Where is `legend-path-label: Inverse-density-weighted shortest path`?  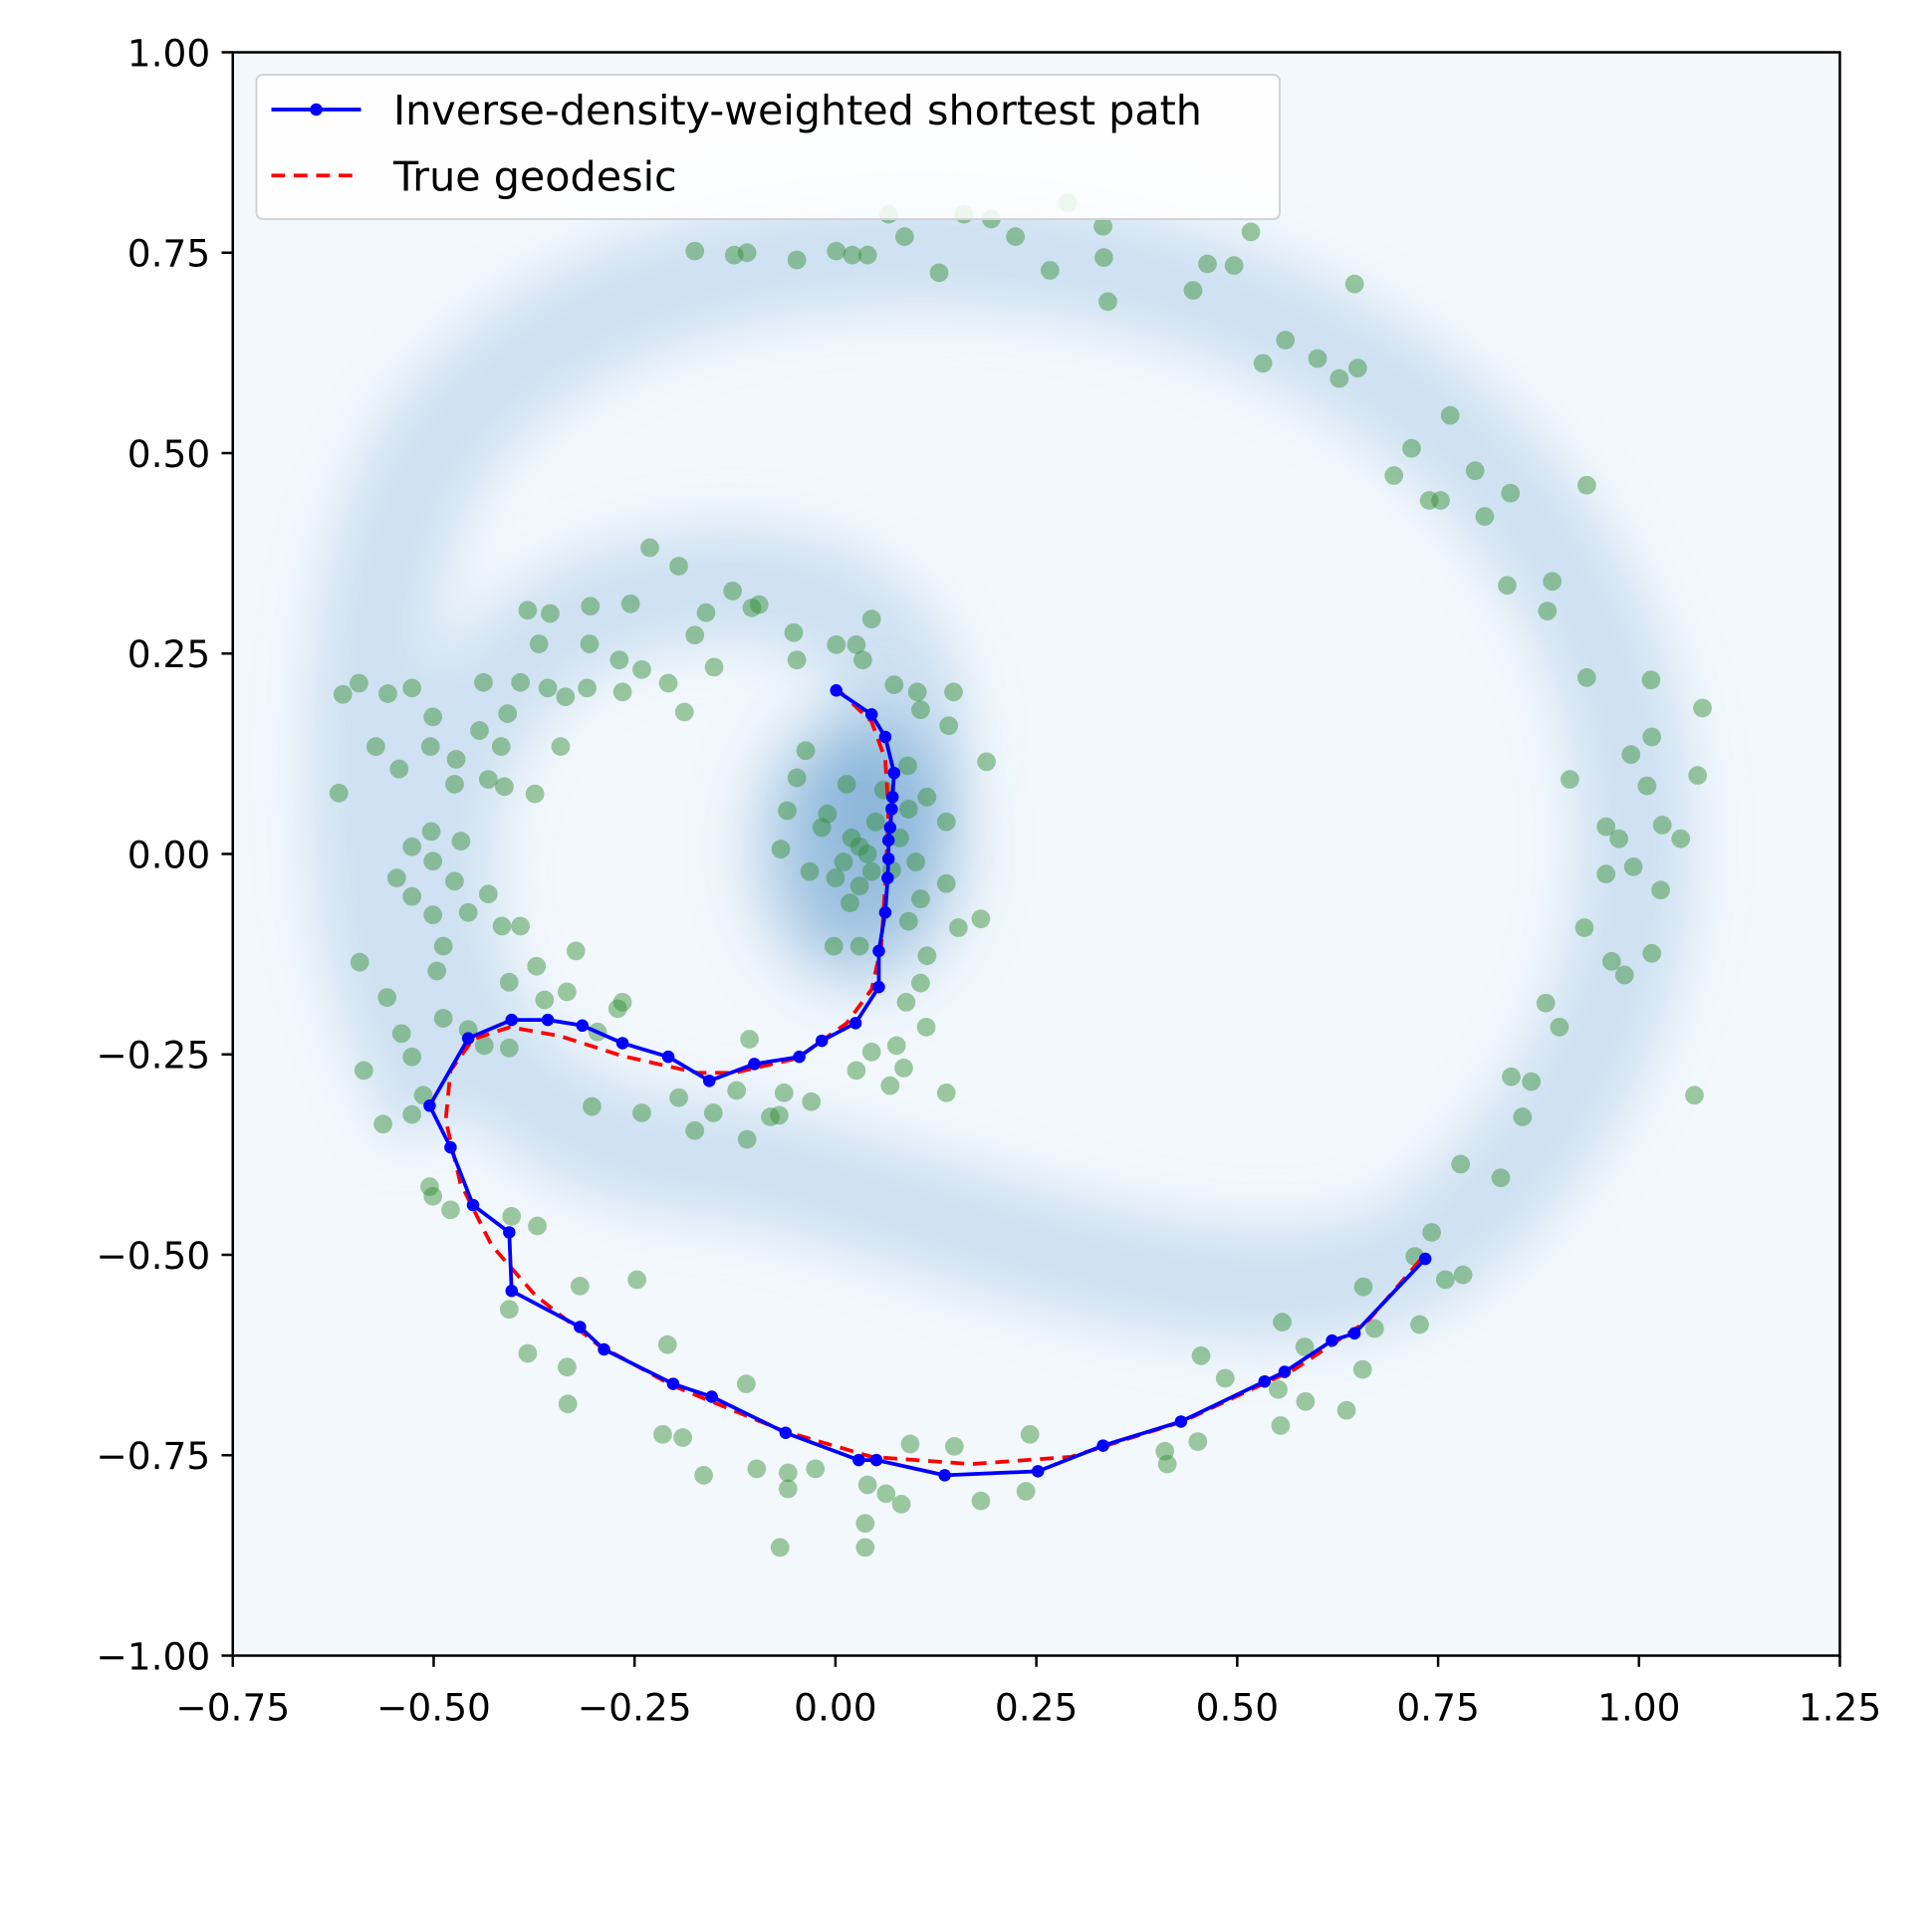 legend-path-label: Inverse-density-weighted shortest path is located at coordinates (797, 111).